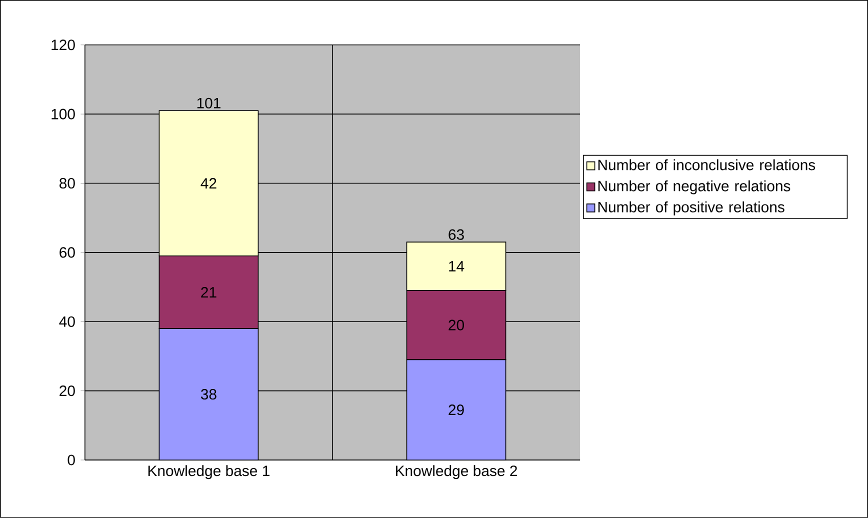  I want to click on legend-label: Number of inconclusive relations, so click(707, 164).